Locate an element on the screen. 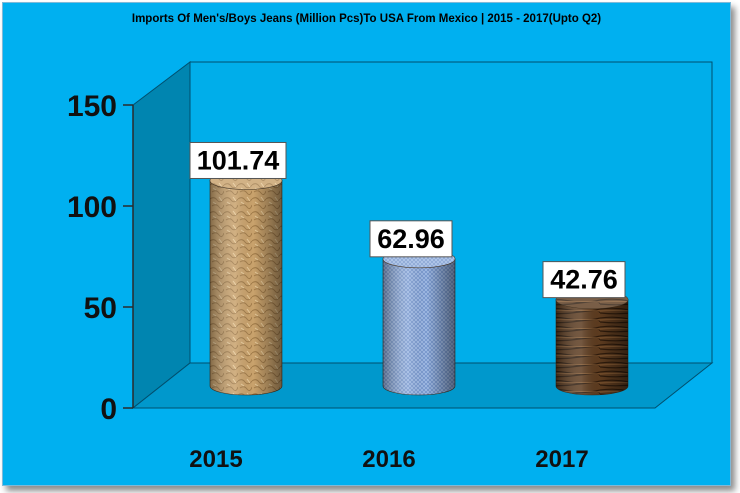 The height and width of the screenshot is (493, 740). y-tick-label: 0 is located at coordinates (108, 409).